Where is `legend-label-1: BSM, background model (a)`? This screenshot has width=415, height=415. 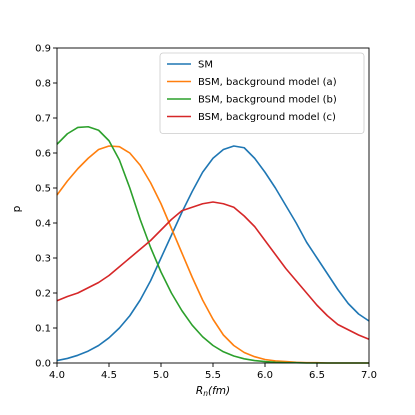
legend-label-1: BSM, background model (a) is located at coordinates (267, 82).